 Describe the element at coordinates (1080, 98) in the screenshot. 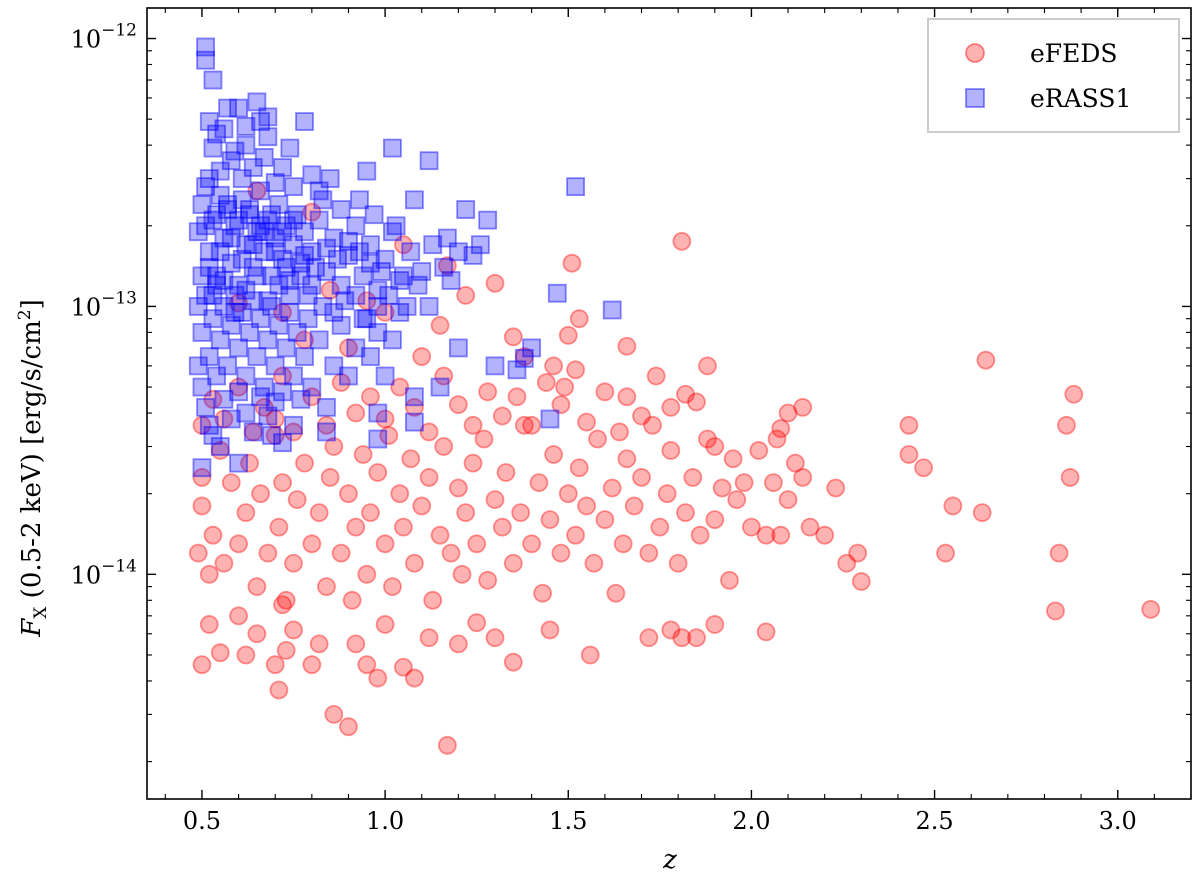

I see `legend-label-erass1: eRASS1` at that location.